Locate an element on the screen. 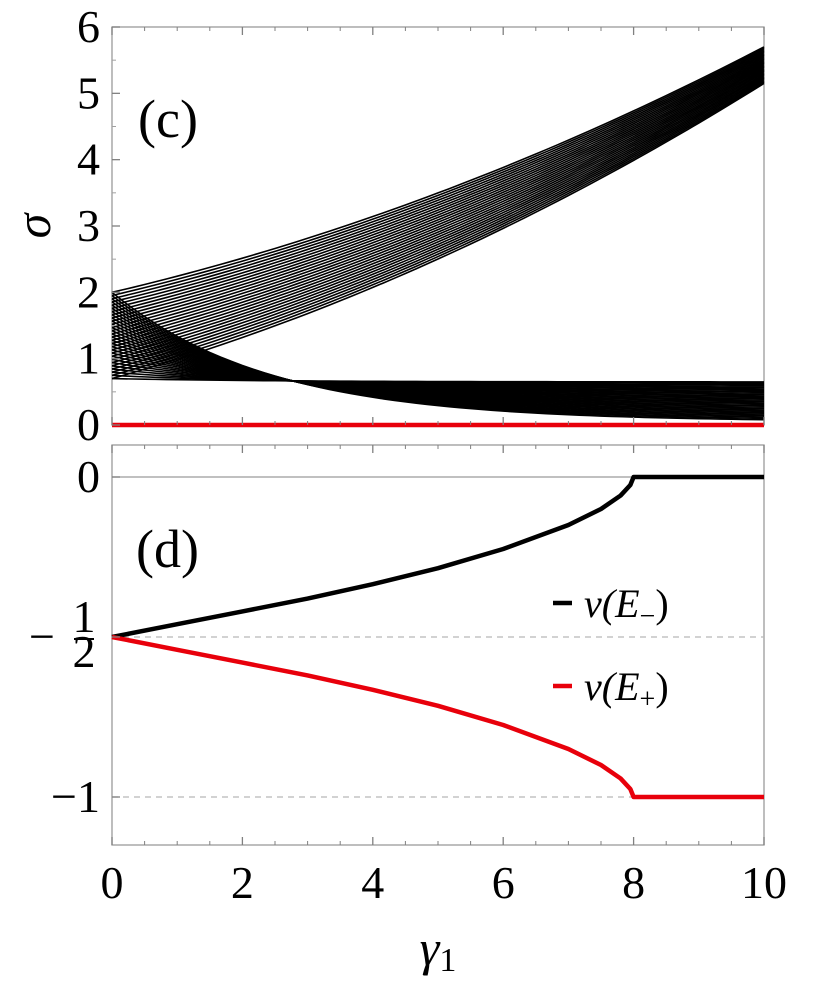  panel-c-y-tick-label-4: 4 is located at coordinates (88, 159).